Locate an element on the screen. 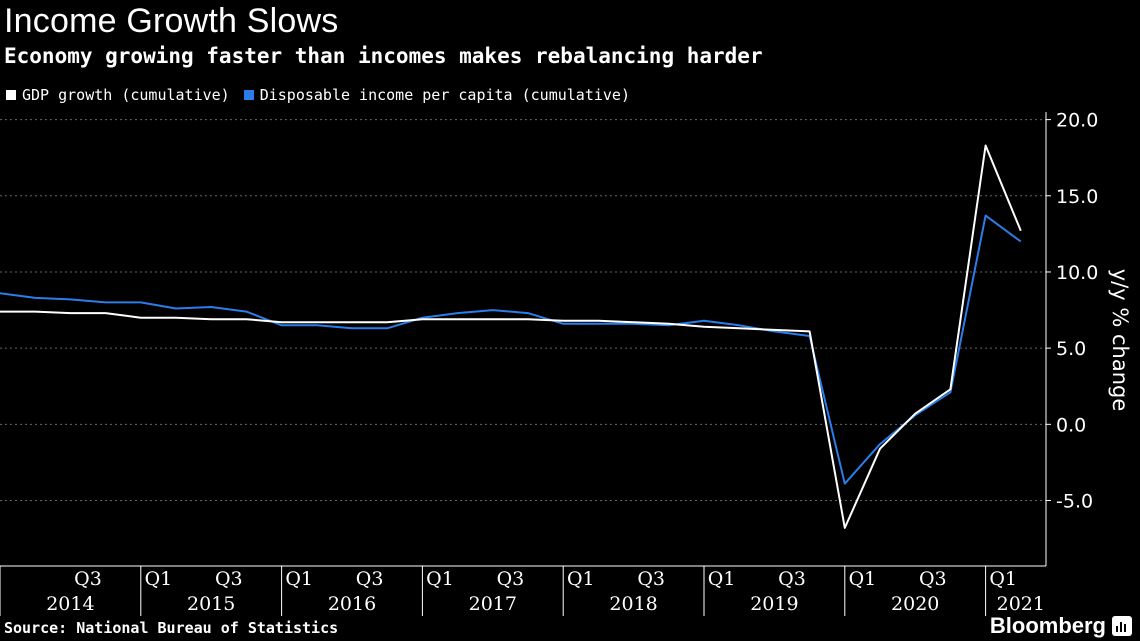 Image resolution: width=1140 pixels, height=641 pixels. legend-item-gdp: GDP growth (cumulative) is located at coordinates (118, 95).